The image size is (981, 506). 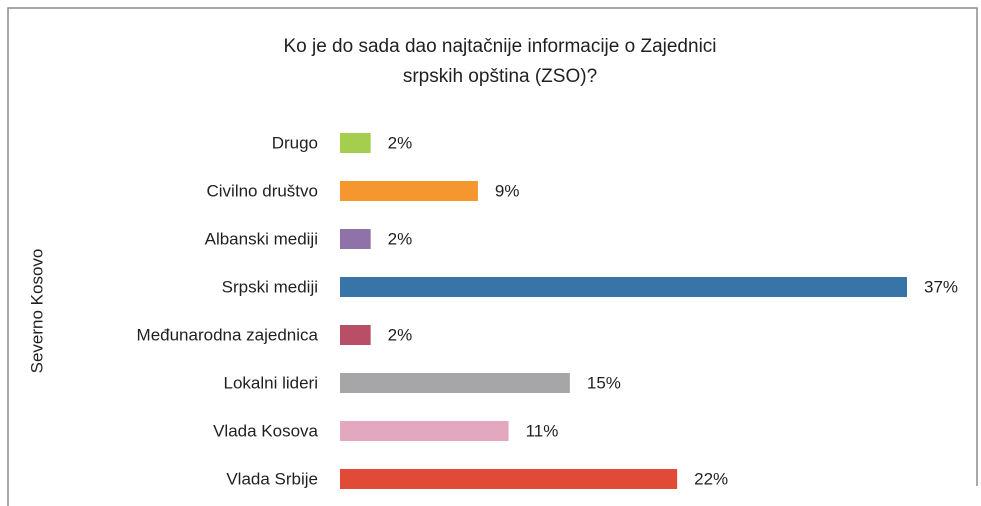 I want to click on category-label: Civilno društvo, so click(x=263, y=190).